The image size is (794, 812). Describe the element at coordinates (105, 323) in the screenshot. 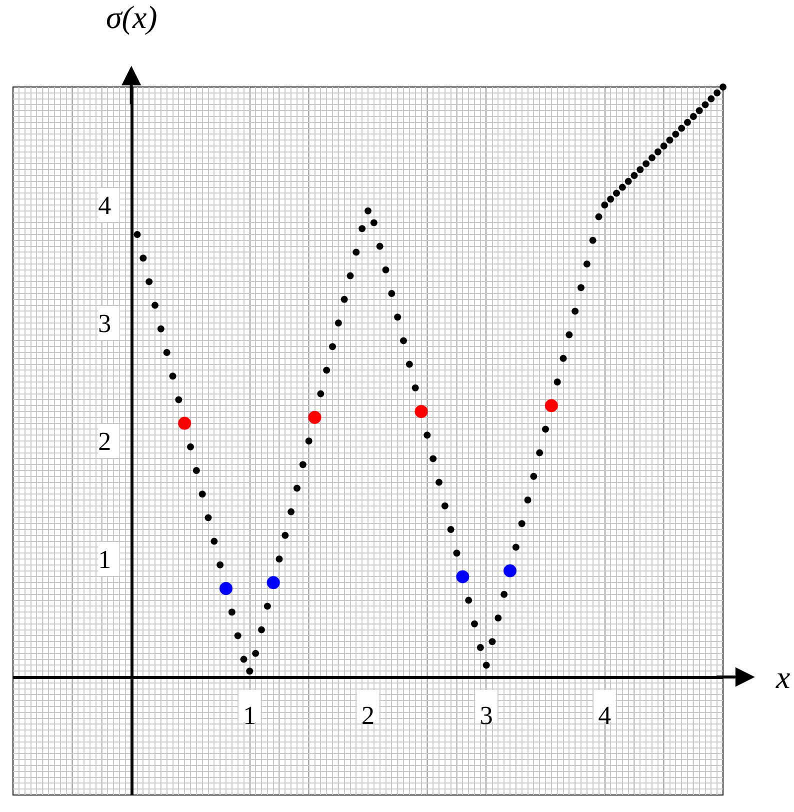

I see `y-tick-label: 3` at that location.